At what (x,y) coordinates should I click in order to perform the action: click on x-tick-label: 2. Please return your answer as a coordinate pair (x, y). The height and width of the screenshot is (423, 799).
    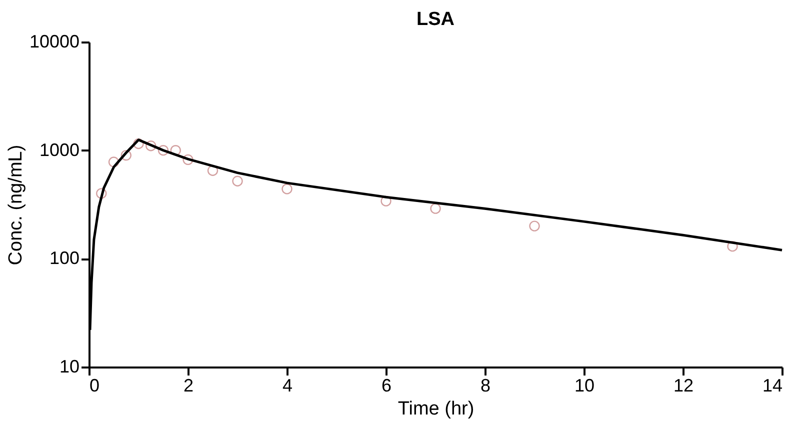
    Looking at the image, I should click on (188, 386).